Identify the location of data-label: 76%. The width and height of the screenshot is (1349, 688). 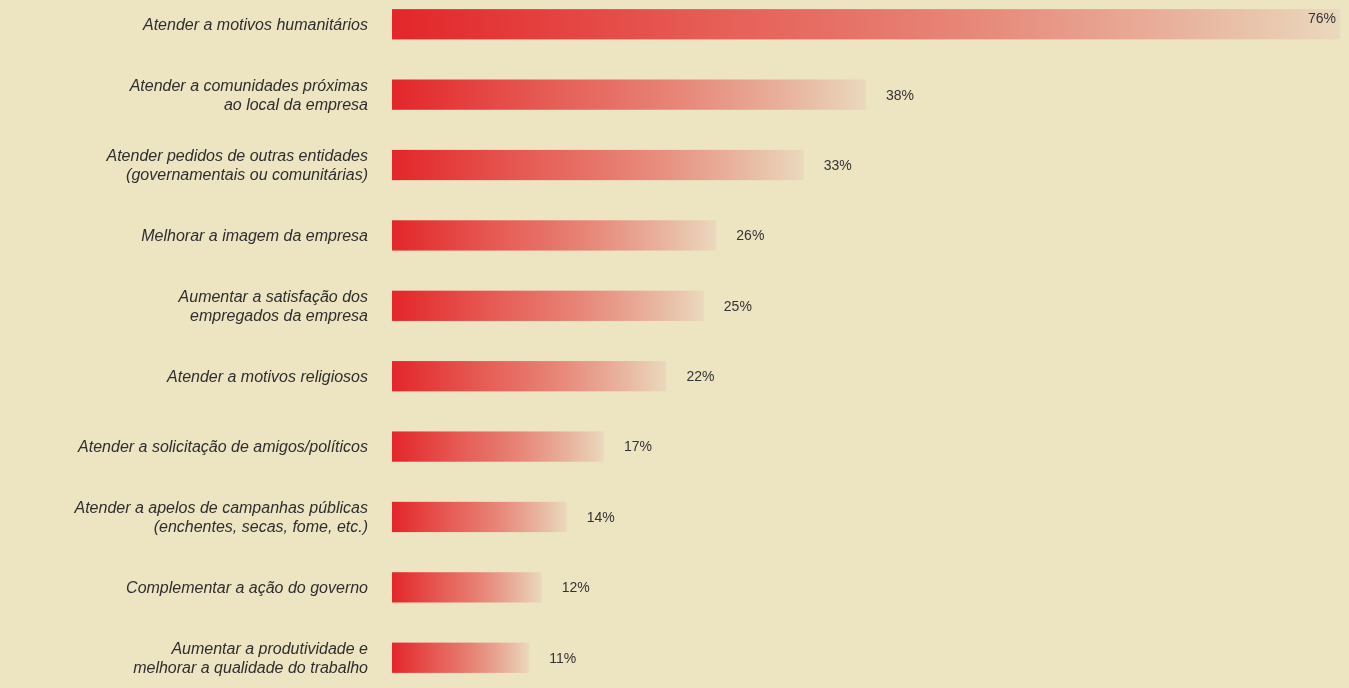
(1321, 18).